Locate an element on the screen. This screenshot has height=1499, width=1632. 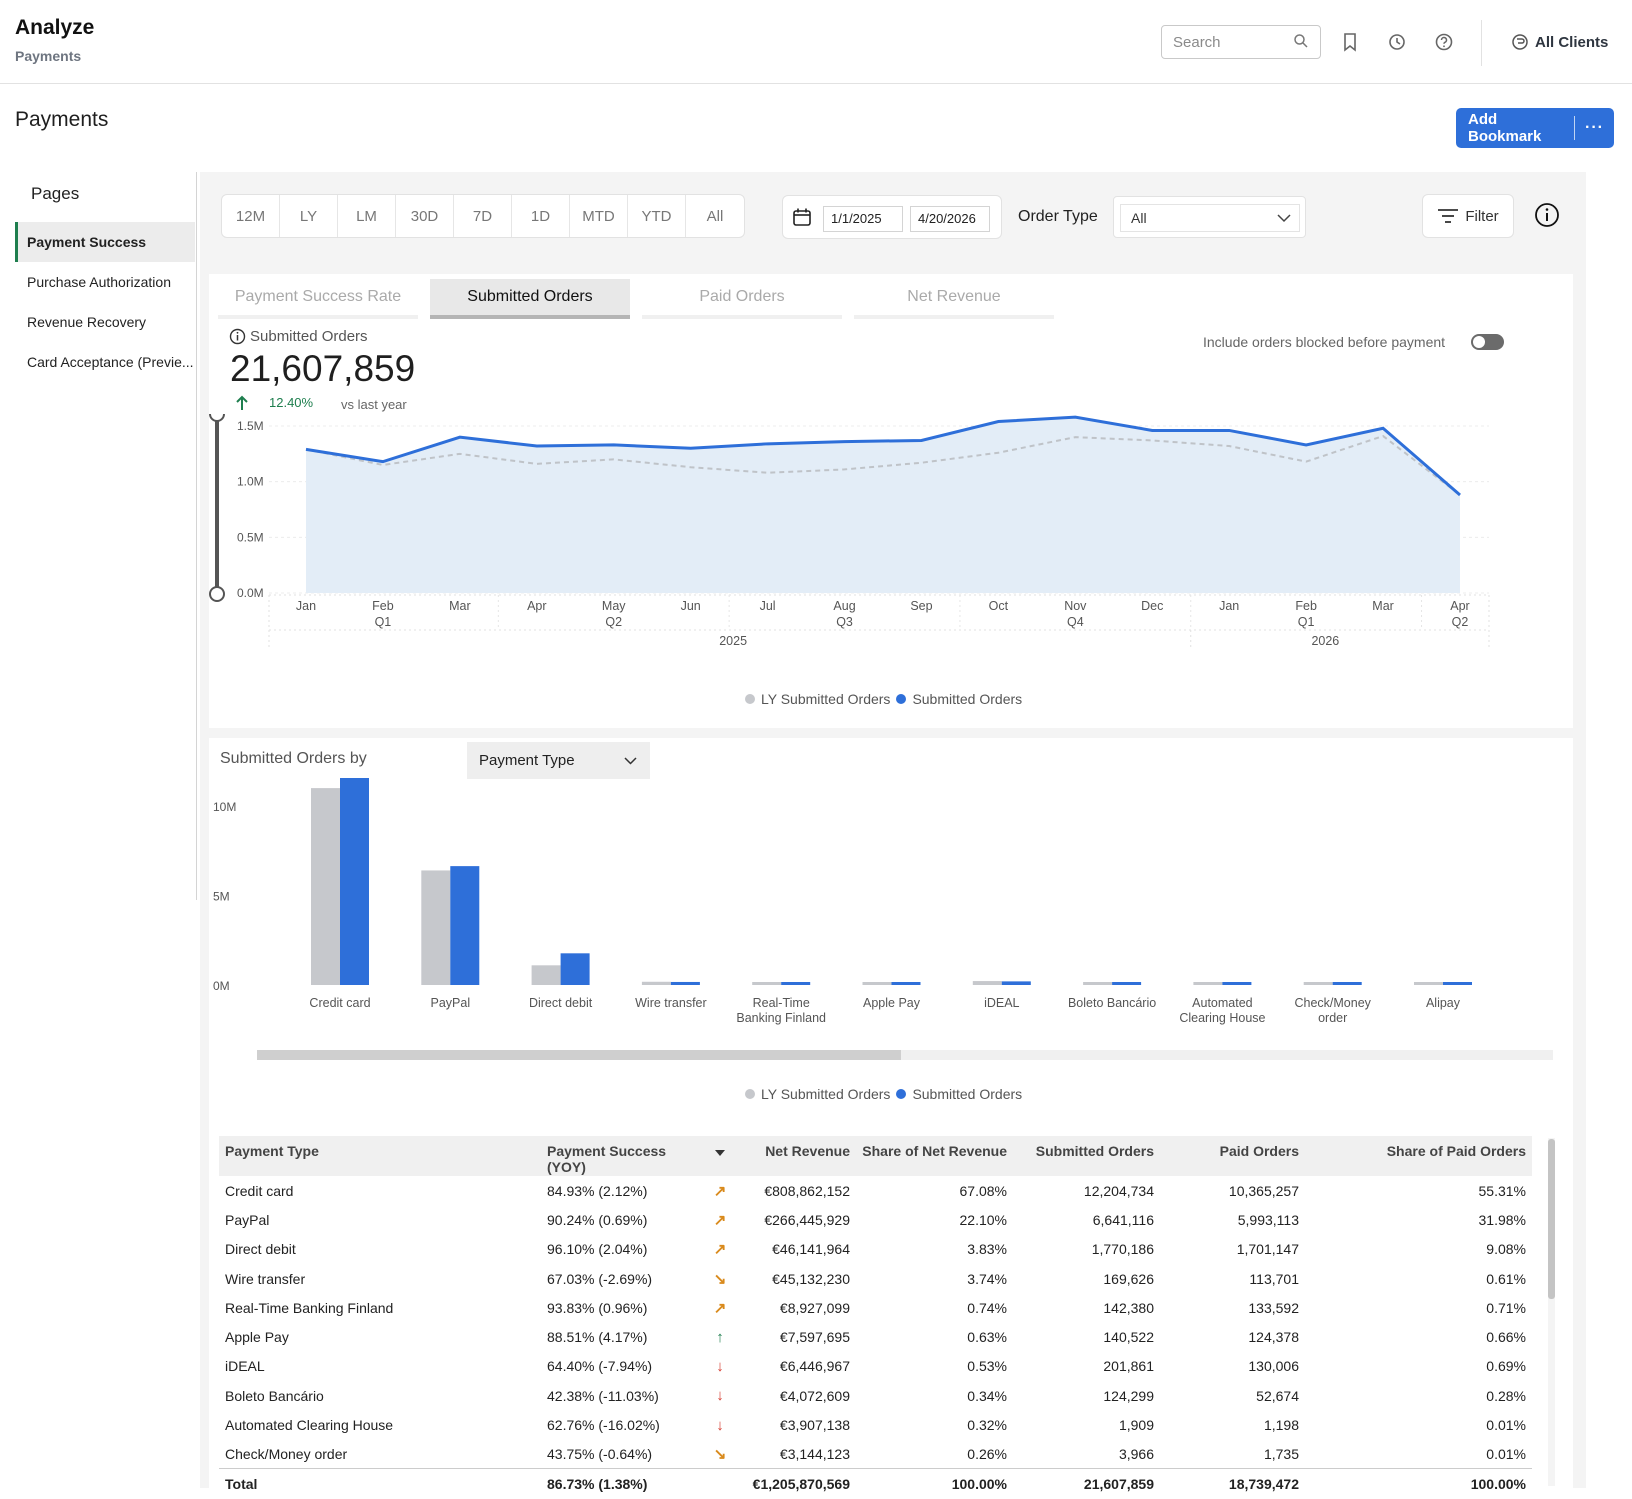
bar-legend: LY Submitted Orders Submitted Orders is located at coordinates (883, 1094).